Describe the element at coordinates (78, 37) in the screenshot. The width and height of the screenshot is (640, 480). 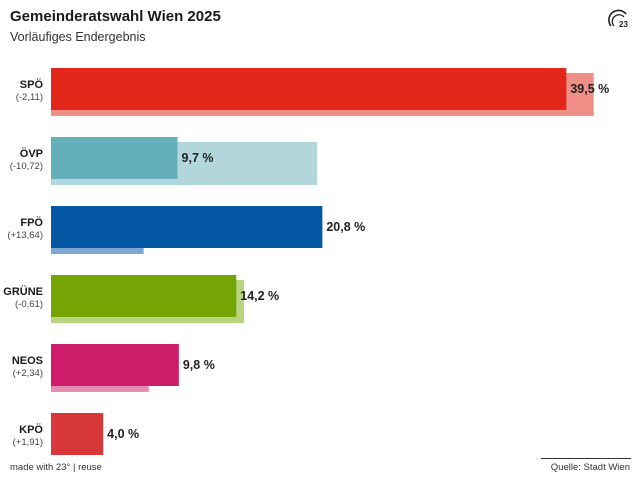
I see `chart-subtitle: Vorläufiges Endergebnis` at that location.